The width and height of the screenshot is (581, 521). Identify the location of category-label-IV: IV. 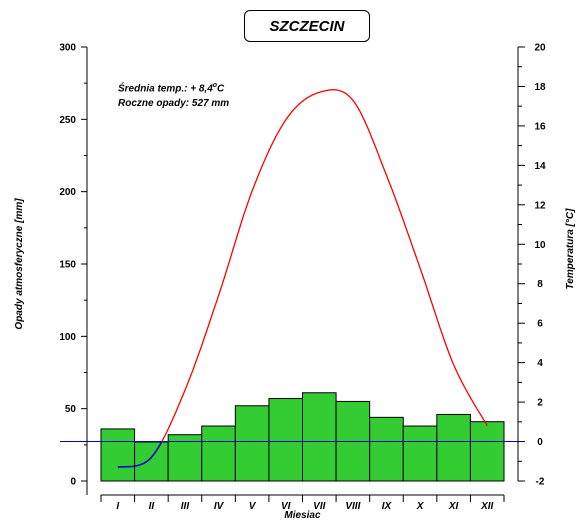
(219, 506).